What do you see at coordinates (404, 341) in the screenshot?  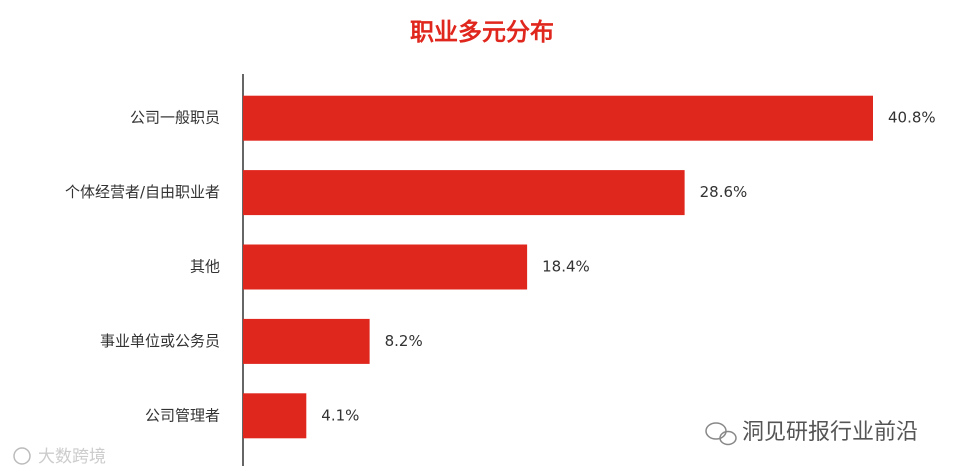 I see `value-label: 8.2%` at bounding box center [404, 341].